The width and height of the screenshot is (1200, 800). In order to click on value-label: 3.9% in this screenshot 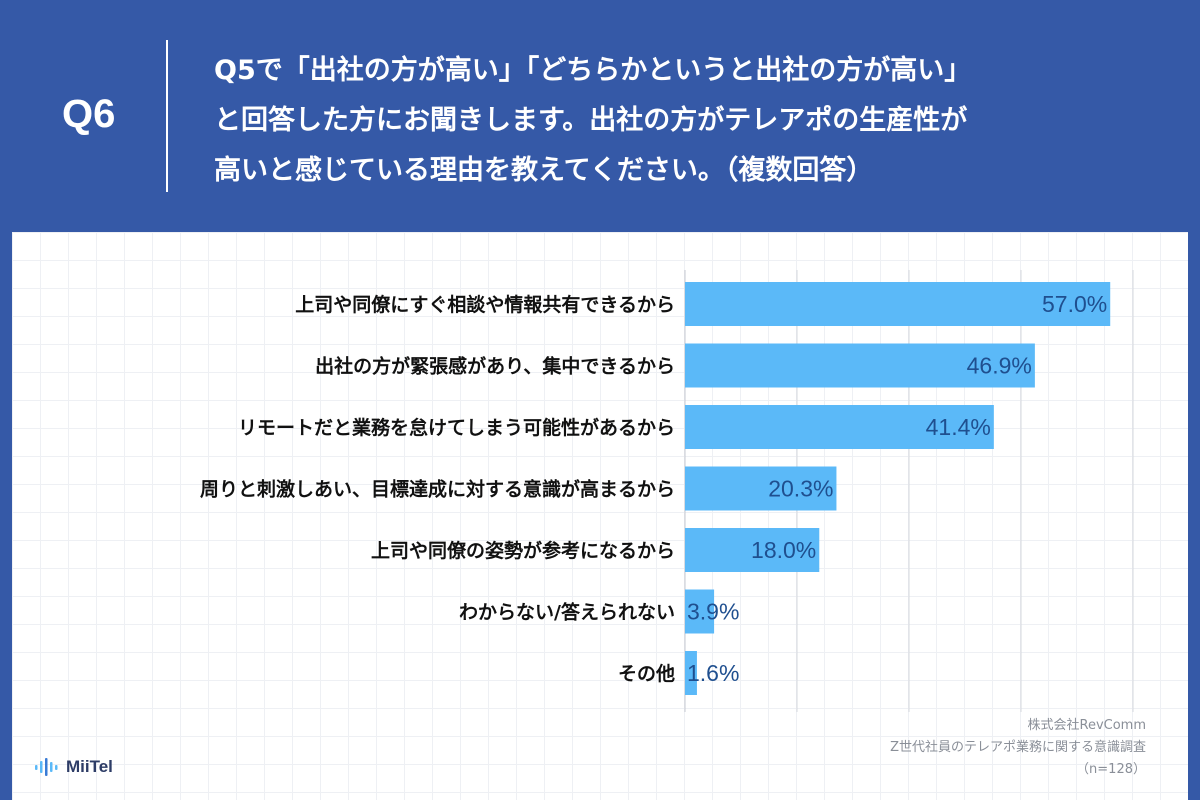, I will do `click(713, 612)`.